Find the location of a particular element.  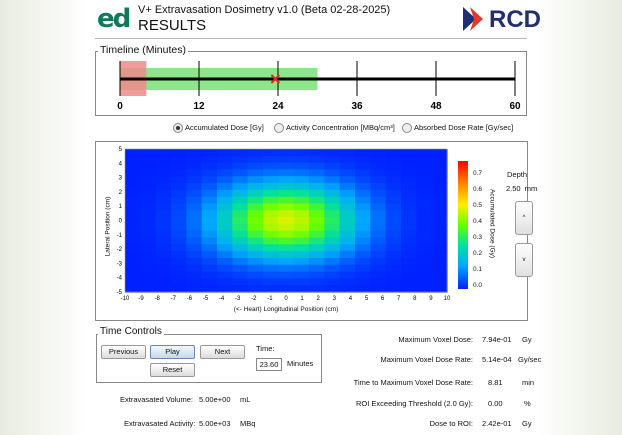

time-unit: Minutes is located at coordinates (300, 363).